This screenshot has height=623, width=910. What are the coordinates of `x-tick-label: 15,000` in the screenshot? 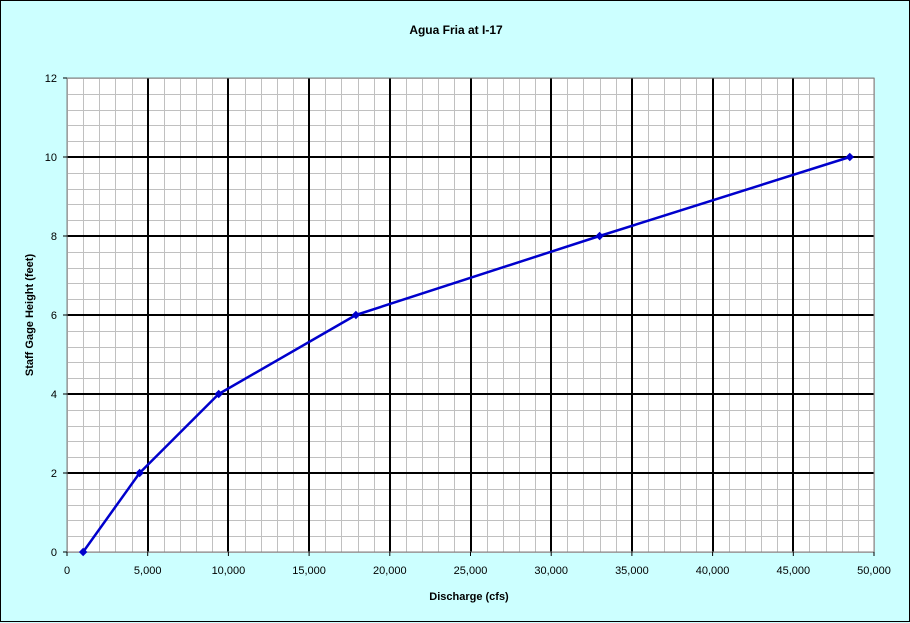 It's located at (309, 571).